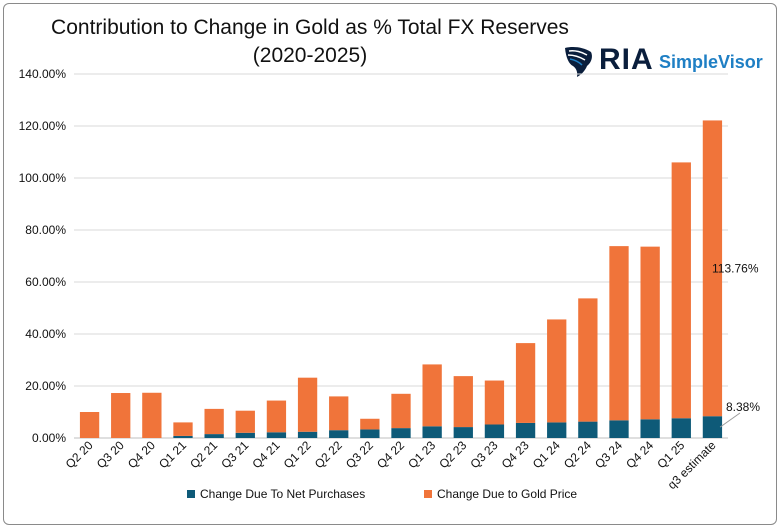 This screenshot has width=782, height=531. I want to click on legend-label: Change Due To Net Purchases, so click(283, 494).